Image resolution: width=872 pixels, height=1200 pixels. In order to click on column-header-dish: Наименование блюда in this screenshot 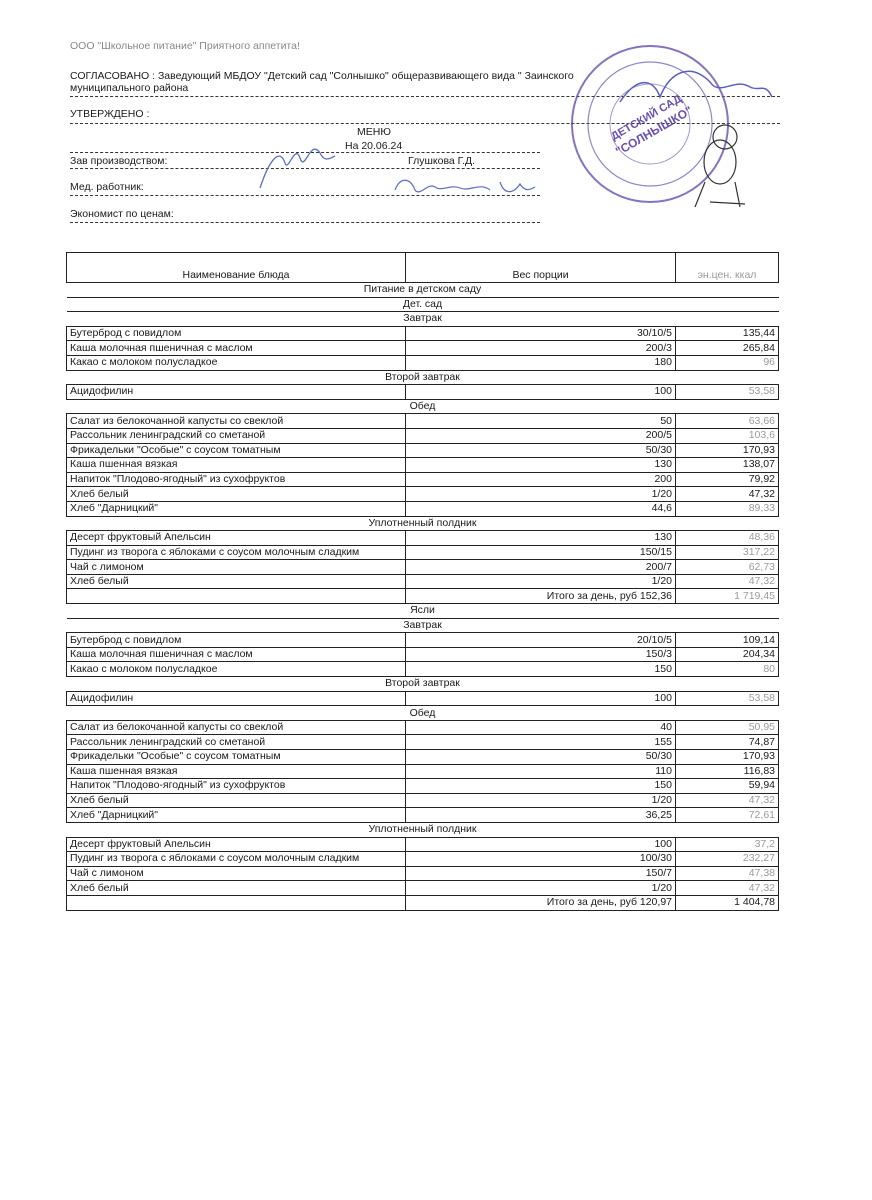, I will do `click(236, 267)`.